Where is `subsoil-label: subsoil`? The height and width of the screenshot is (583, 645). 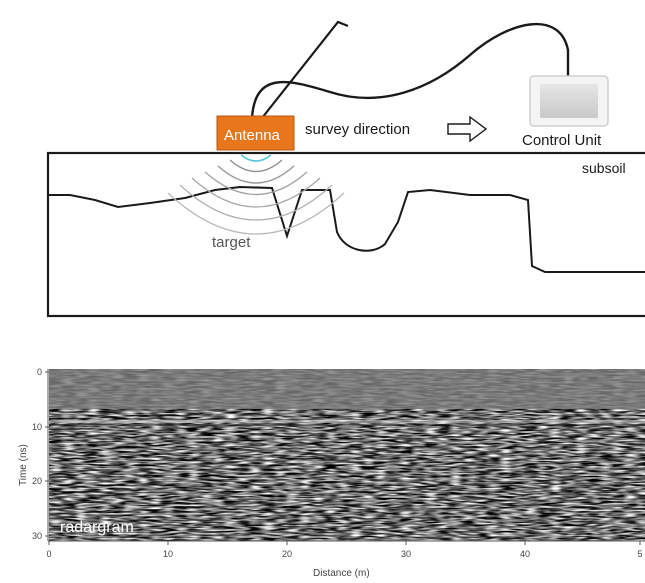 subsoil-label: subsoil is located at coordinates (604, 168).